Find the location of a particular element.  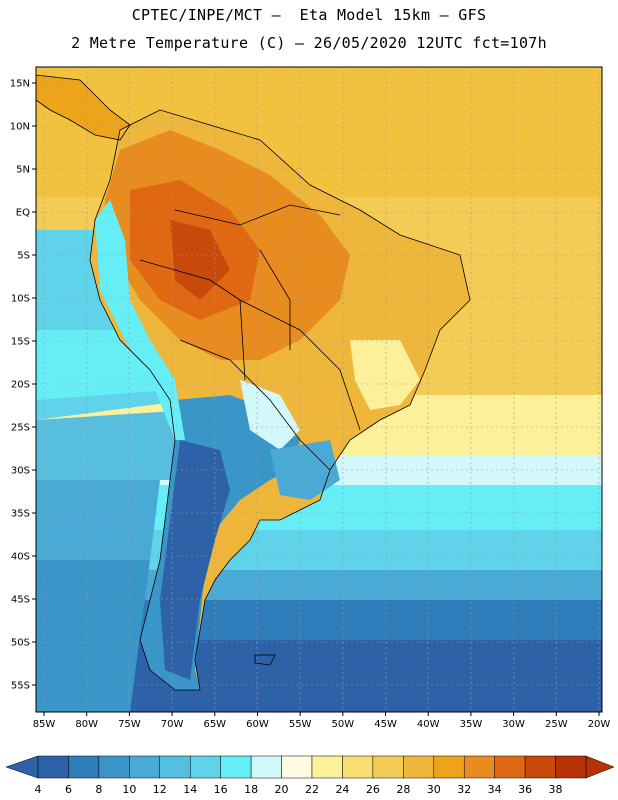

colorbar-label: 14 is located at coordinates (190, 789).